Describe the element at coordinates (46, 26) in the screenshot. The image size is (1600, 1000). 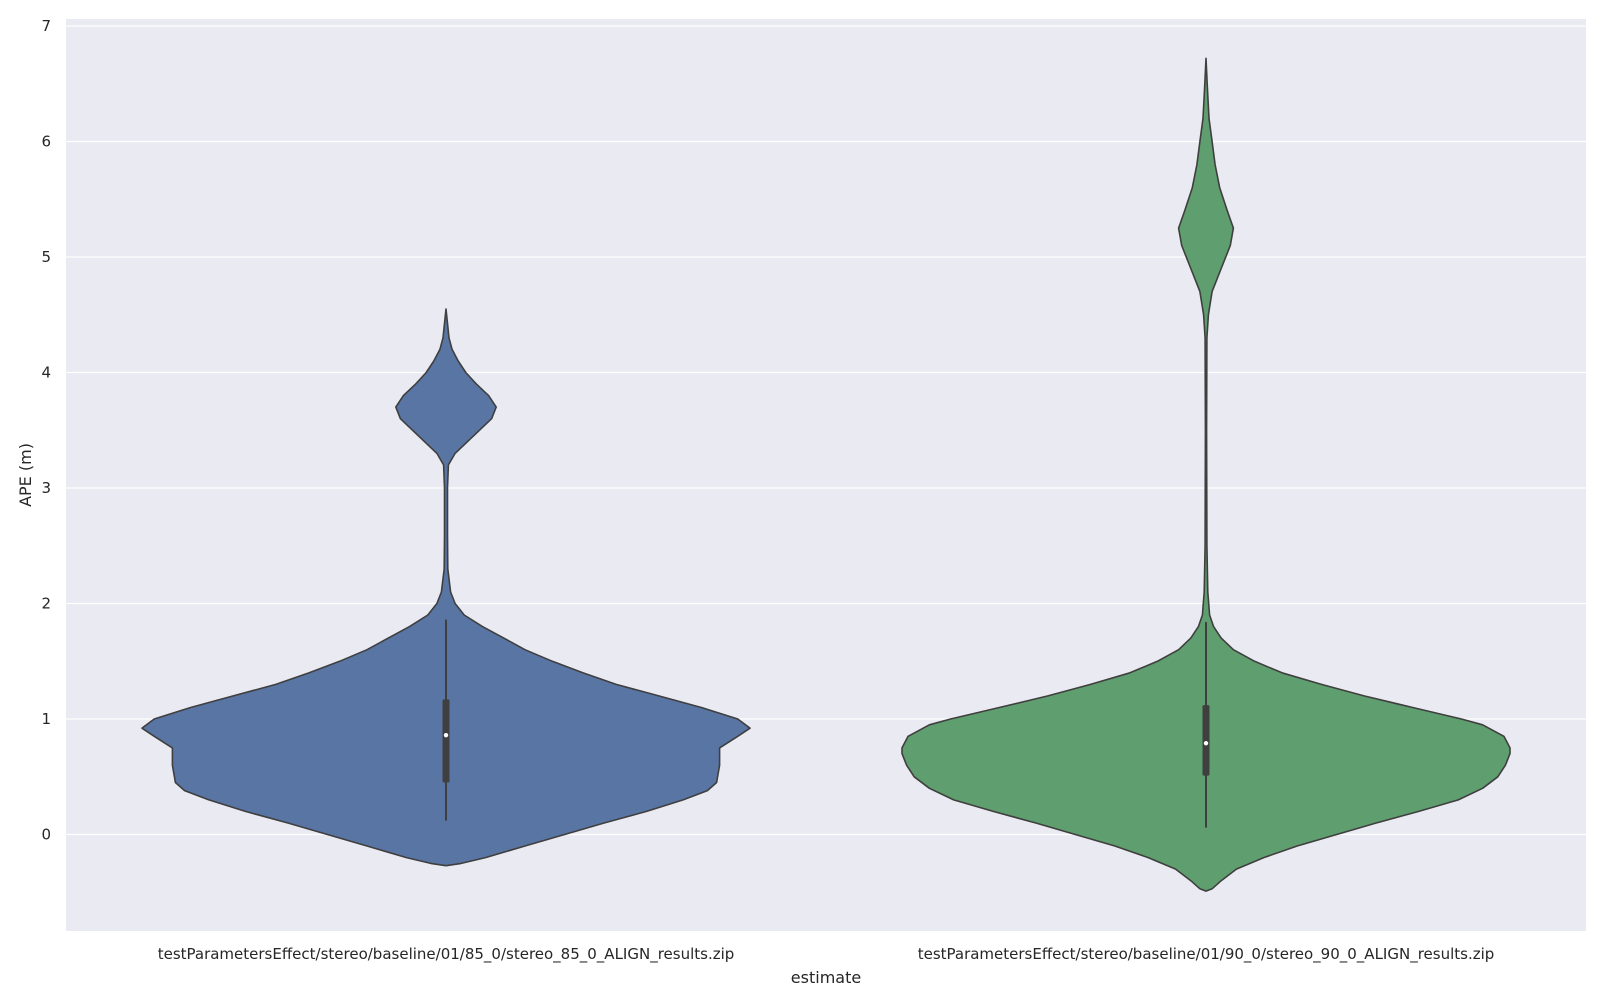
I see `y-tick-label-7: 7` at that location.